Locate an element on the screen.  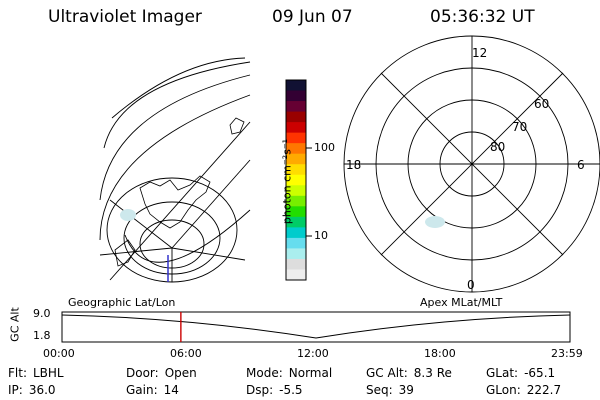
colorbar-label-10: 10 is located at coordinates (321, 235).